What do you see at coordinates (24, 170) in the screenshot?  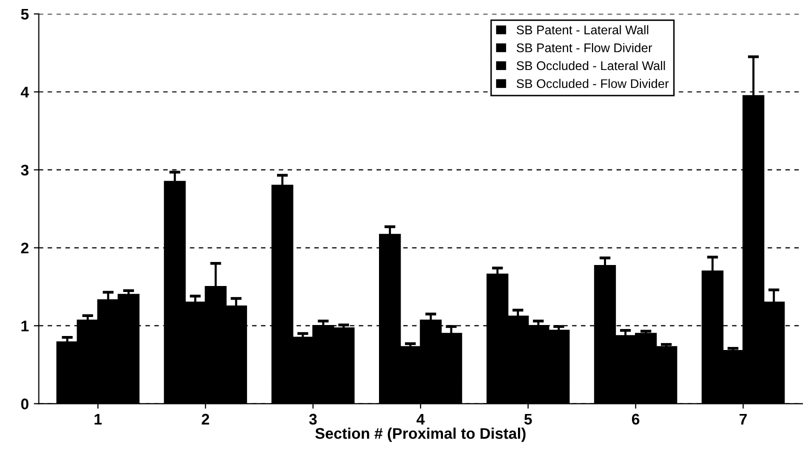 I see `y-tick-label: 3` at bounding box center [24, 170].